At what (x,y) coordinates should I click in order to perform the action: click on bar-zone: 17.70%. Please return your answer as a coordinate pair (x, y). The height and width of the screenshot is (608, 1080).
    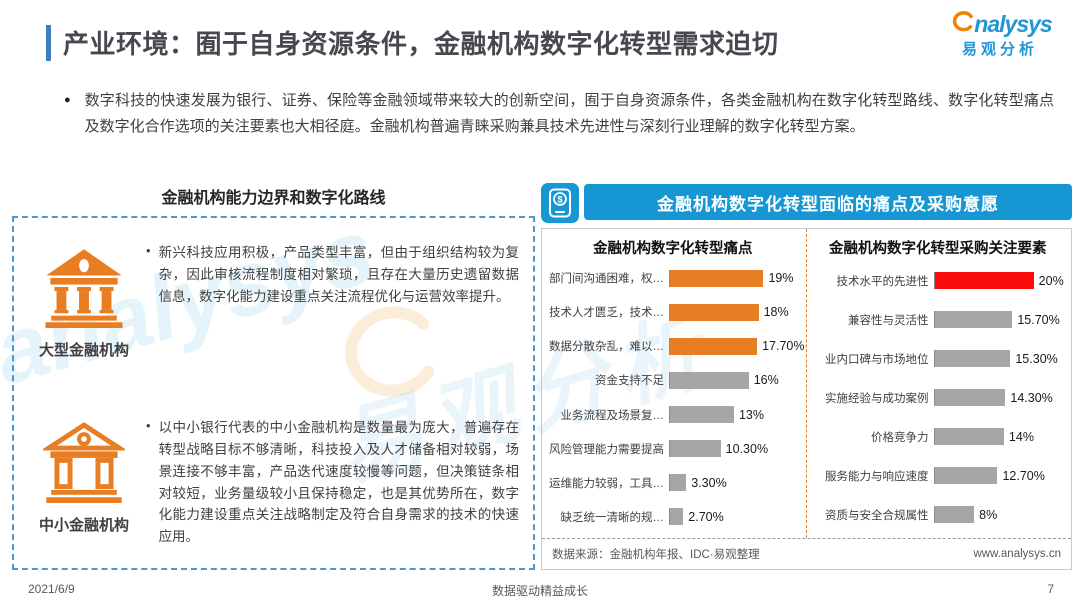
    Looking at the image, I should click on (737, 346).